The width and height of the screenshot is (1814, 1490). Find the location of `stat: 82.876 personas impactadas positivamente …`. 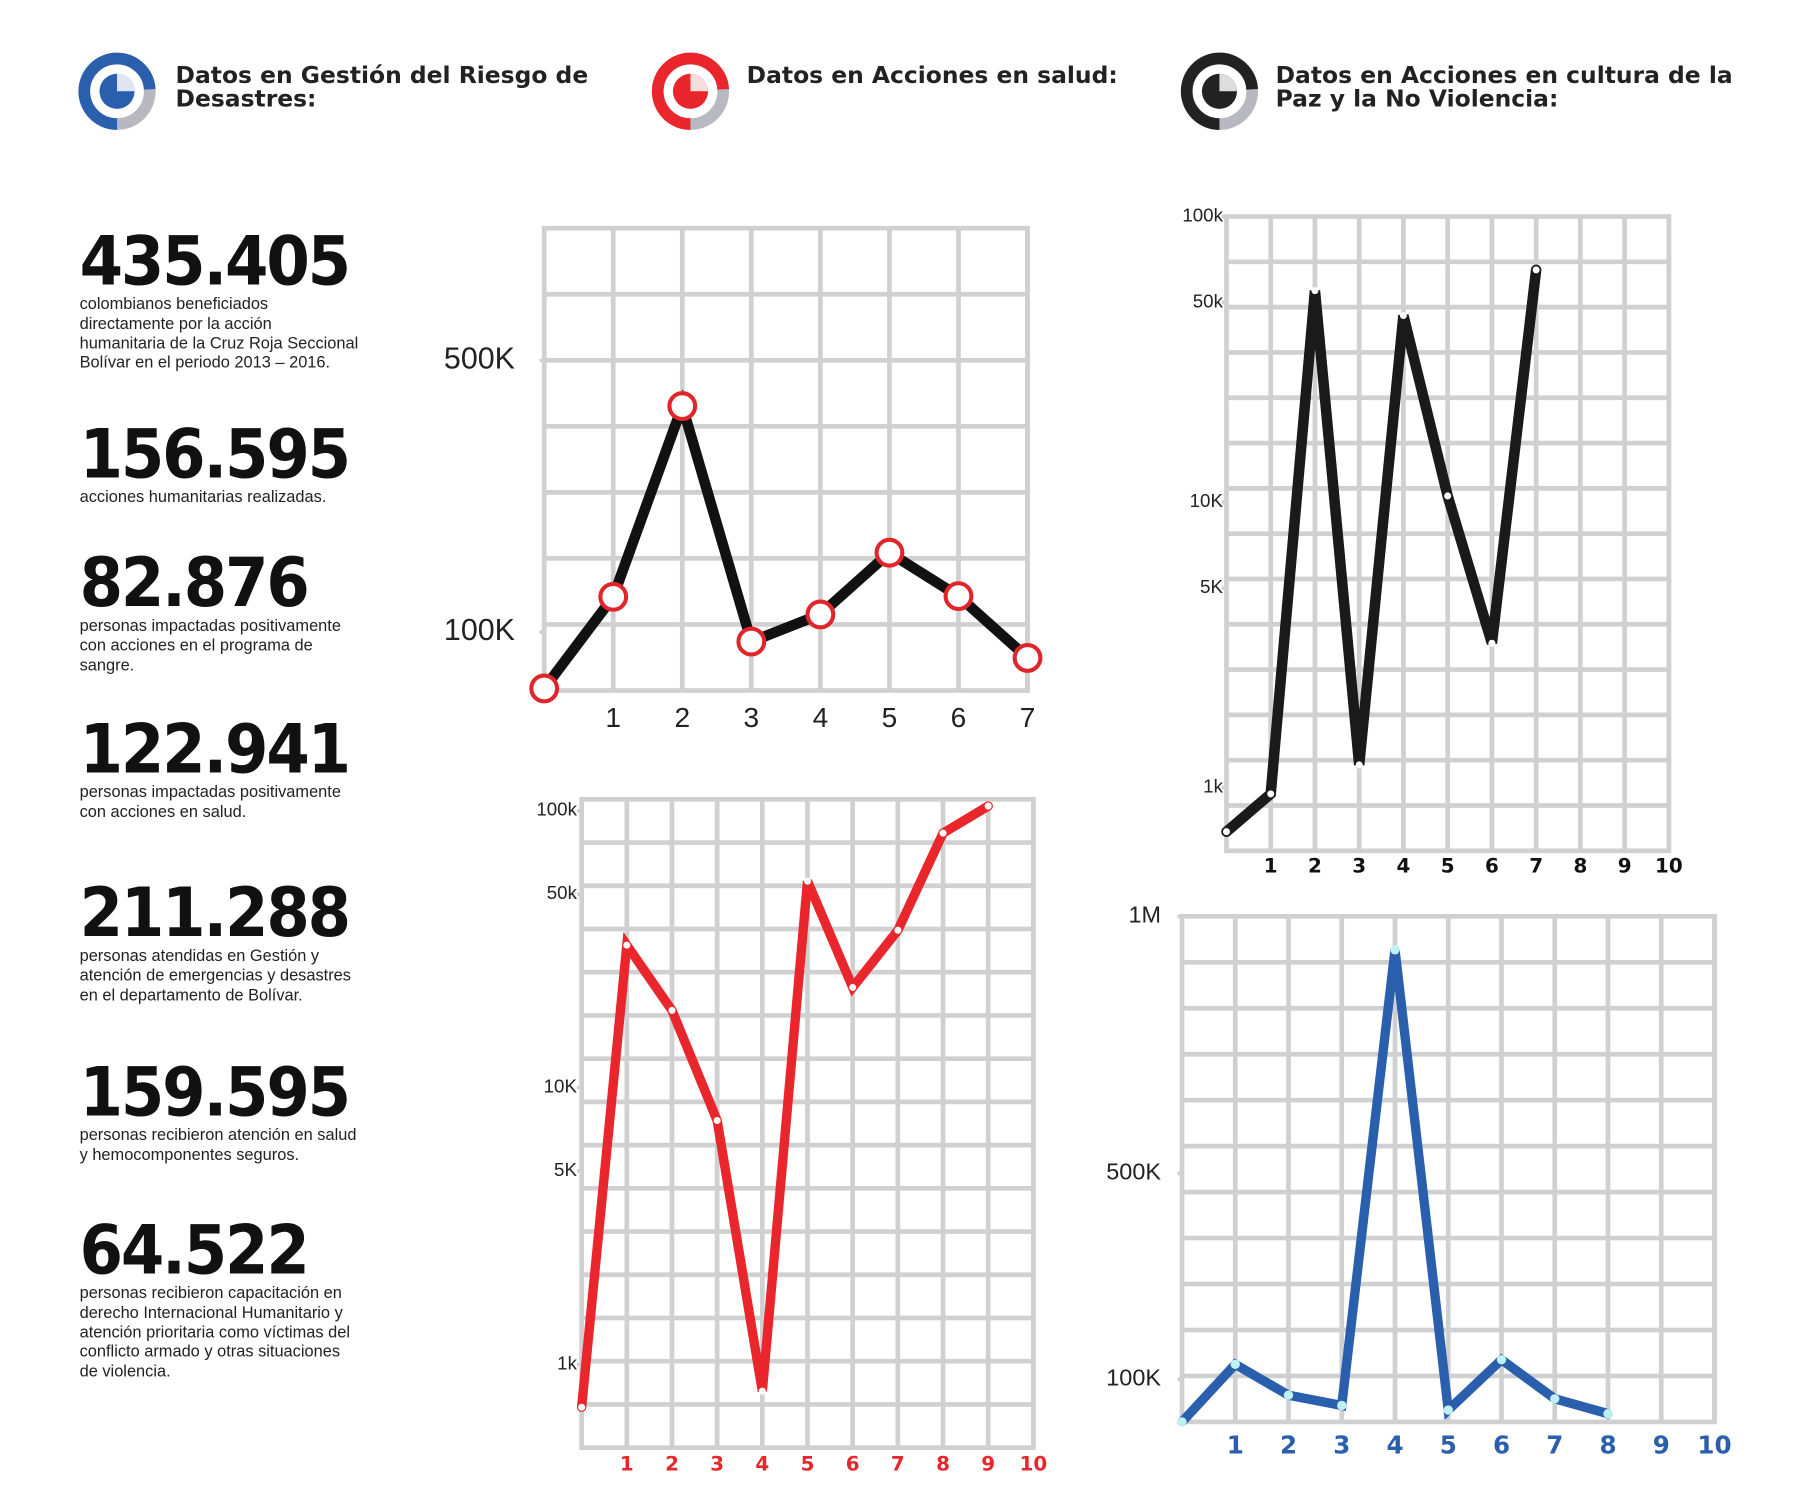

stat: 82.876 personas impactadas positivamente … is located at coordinates (220, 609).